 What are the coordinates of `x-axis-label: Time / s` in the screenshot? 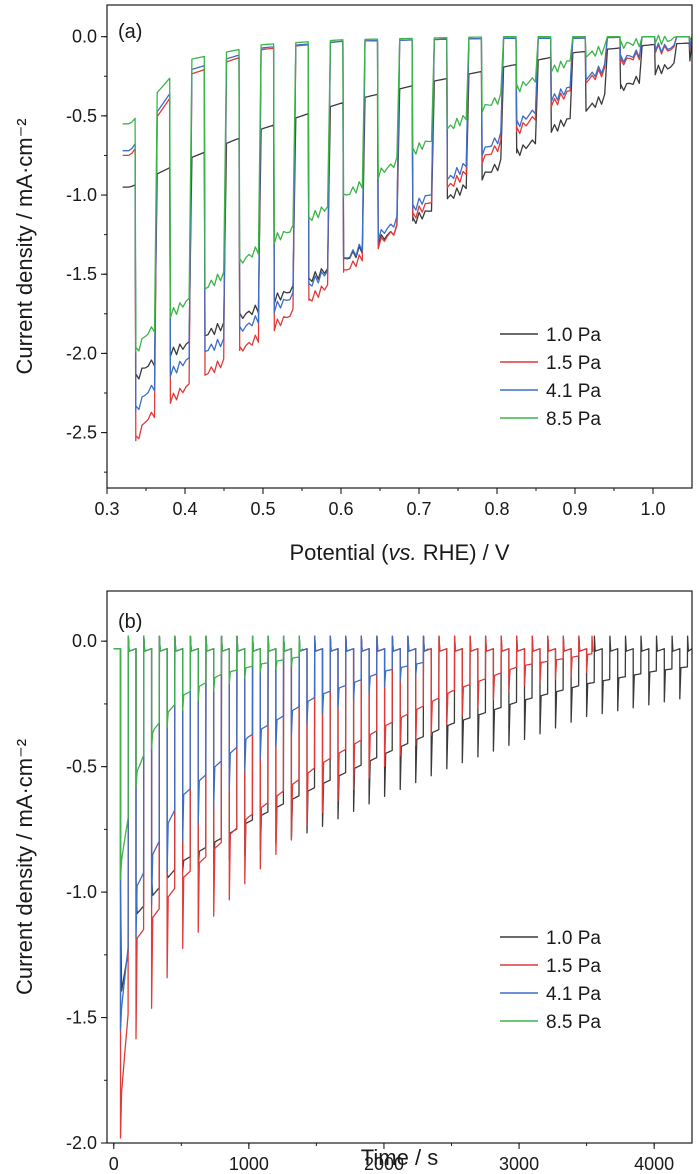 It's located at (399, 1157).